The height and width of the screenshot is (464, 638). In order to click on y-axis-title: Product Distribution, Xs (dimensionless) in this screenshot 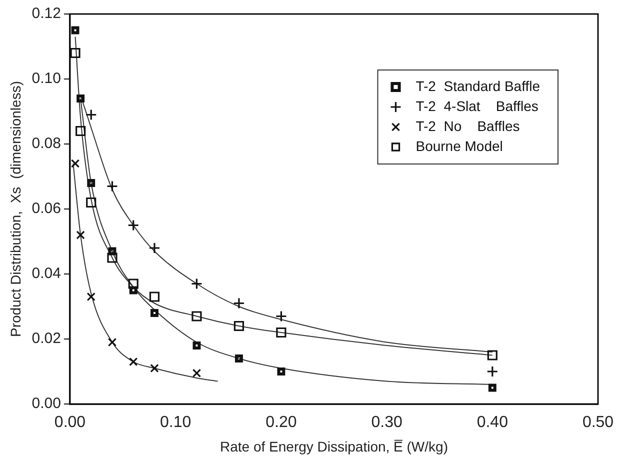, I will do `click(15, 209)`.